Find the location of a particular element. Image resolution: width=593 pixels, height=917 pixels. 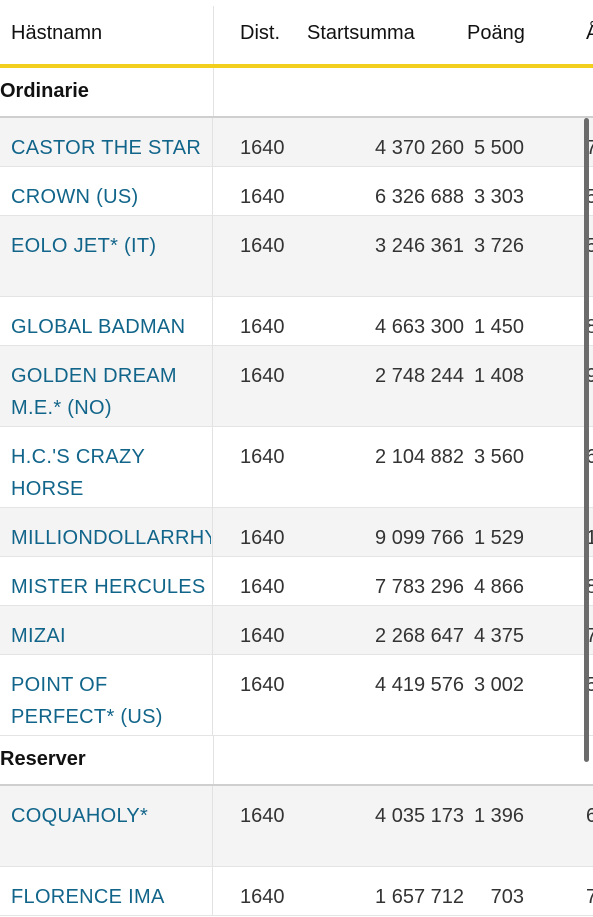

horse-name-link: GOLDEN DREAM M.E.* (NO) is located at coordinates (94, 392).